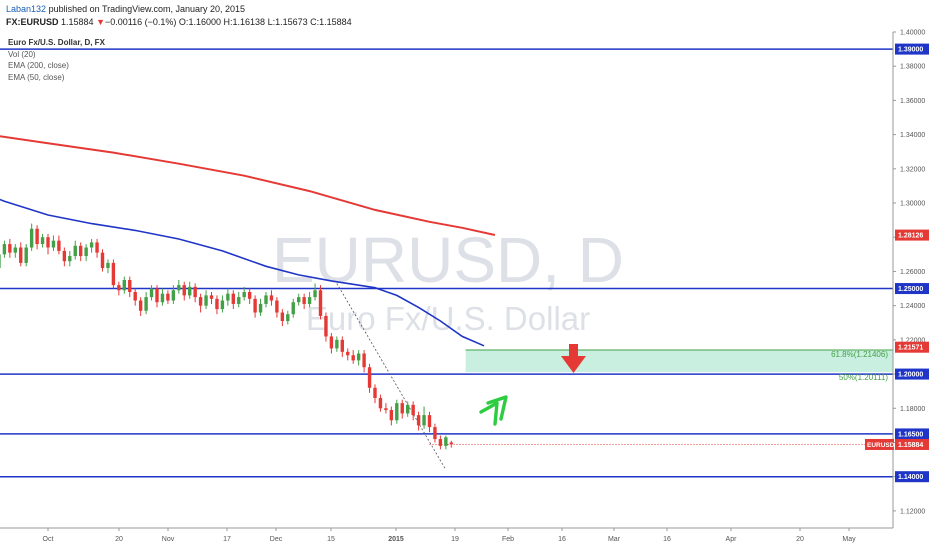 The image size is (932, 550). Describe the element at coordinates (912, 340) in the screenshot. I see `y-tick-label: 1.22000` at that location.